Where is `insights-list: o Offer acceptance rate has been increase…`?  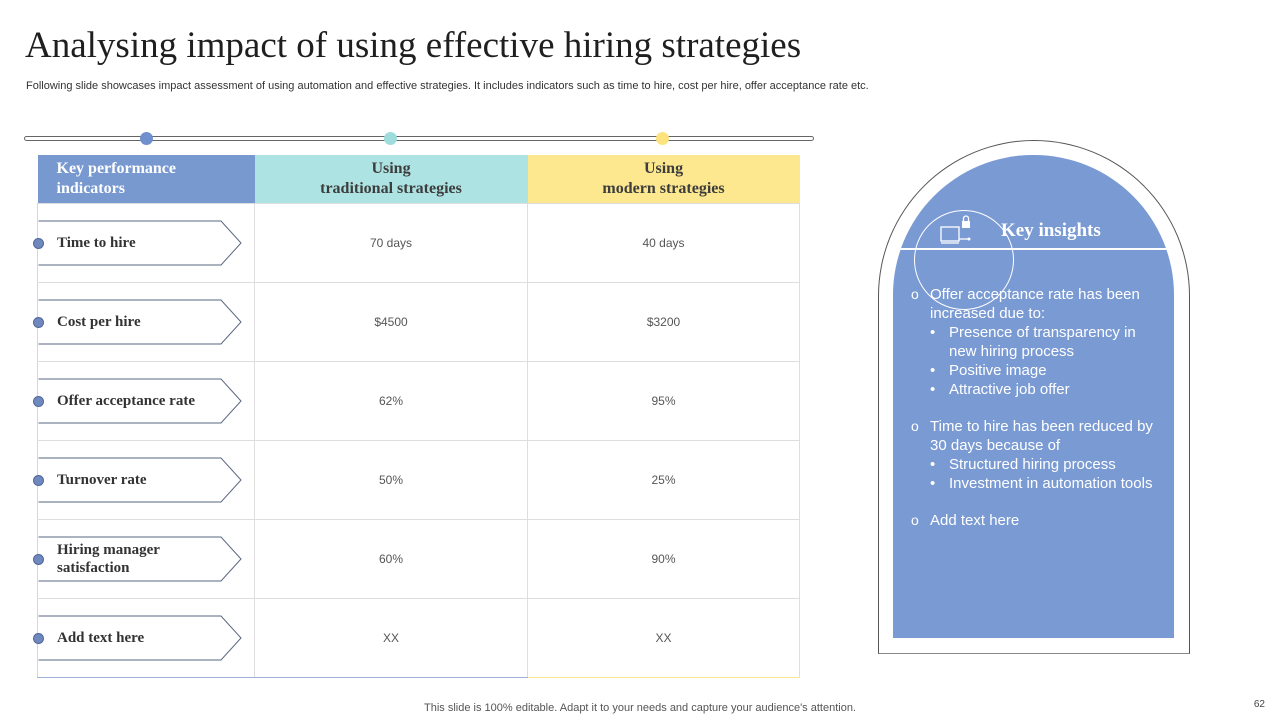
insights-list: o Offer acceptance rate has been increase… is located at coordinates (1038, 407).